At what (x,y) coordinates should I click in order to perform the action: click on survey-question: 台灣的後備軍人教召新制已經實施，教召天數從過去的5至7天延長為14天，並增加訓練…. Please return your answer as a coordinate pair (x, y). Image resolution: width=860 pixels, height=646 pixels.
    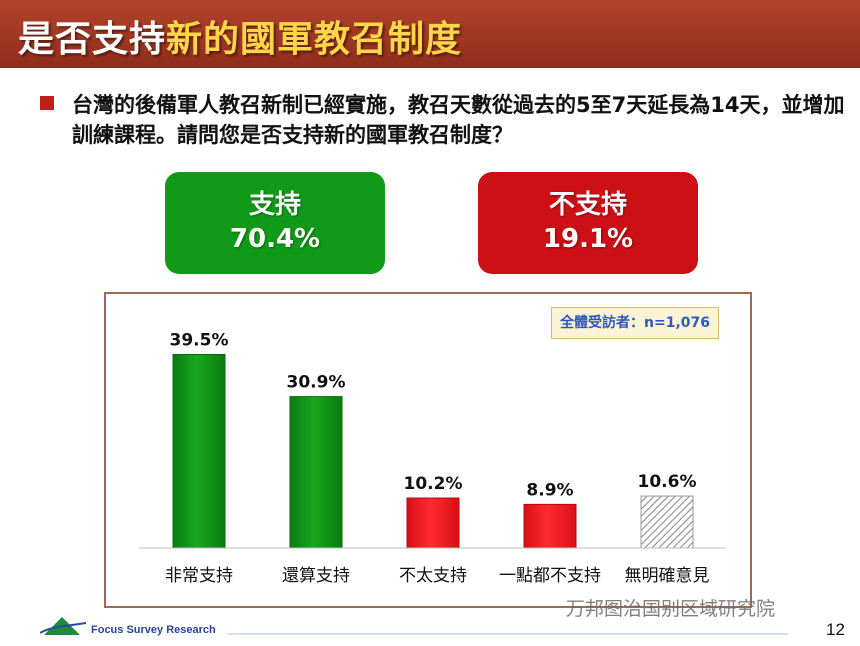
    Looking at the image, I should click on (441, 120).